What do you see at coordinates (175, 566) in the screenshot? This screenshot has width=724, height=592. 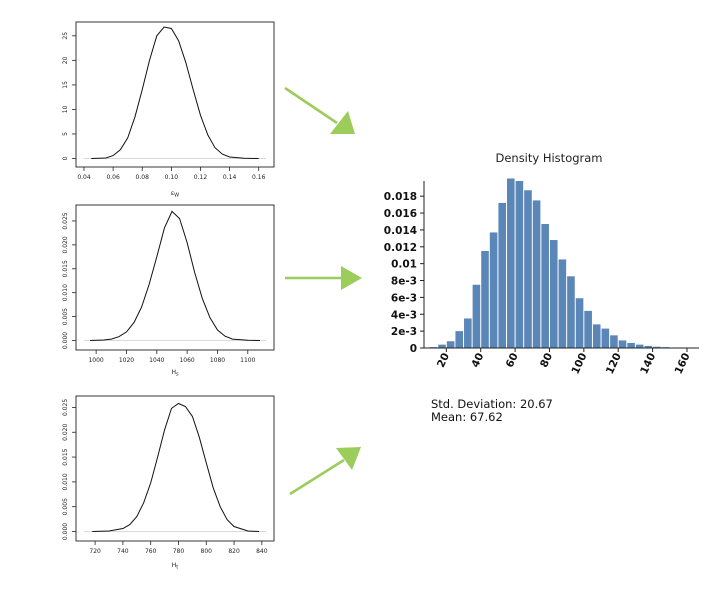 I see `x-axis-label: Ht` at bounding box center [175, 566].